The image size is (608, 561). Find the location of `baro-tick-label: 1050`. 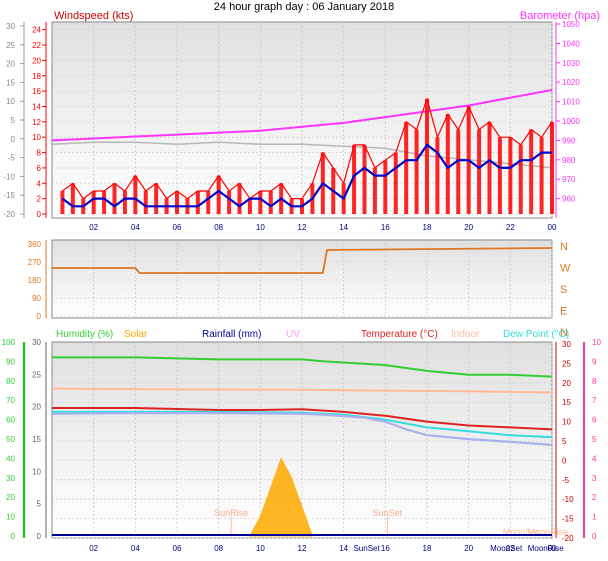

baro-tick-label: 1050 is located at coordinates (571, 24).